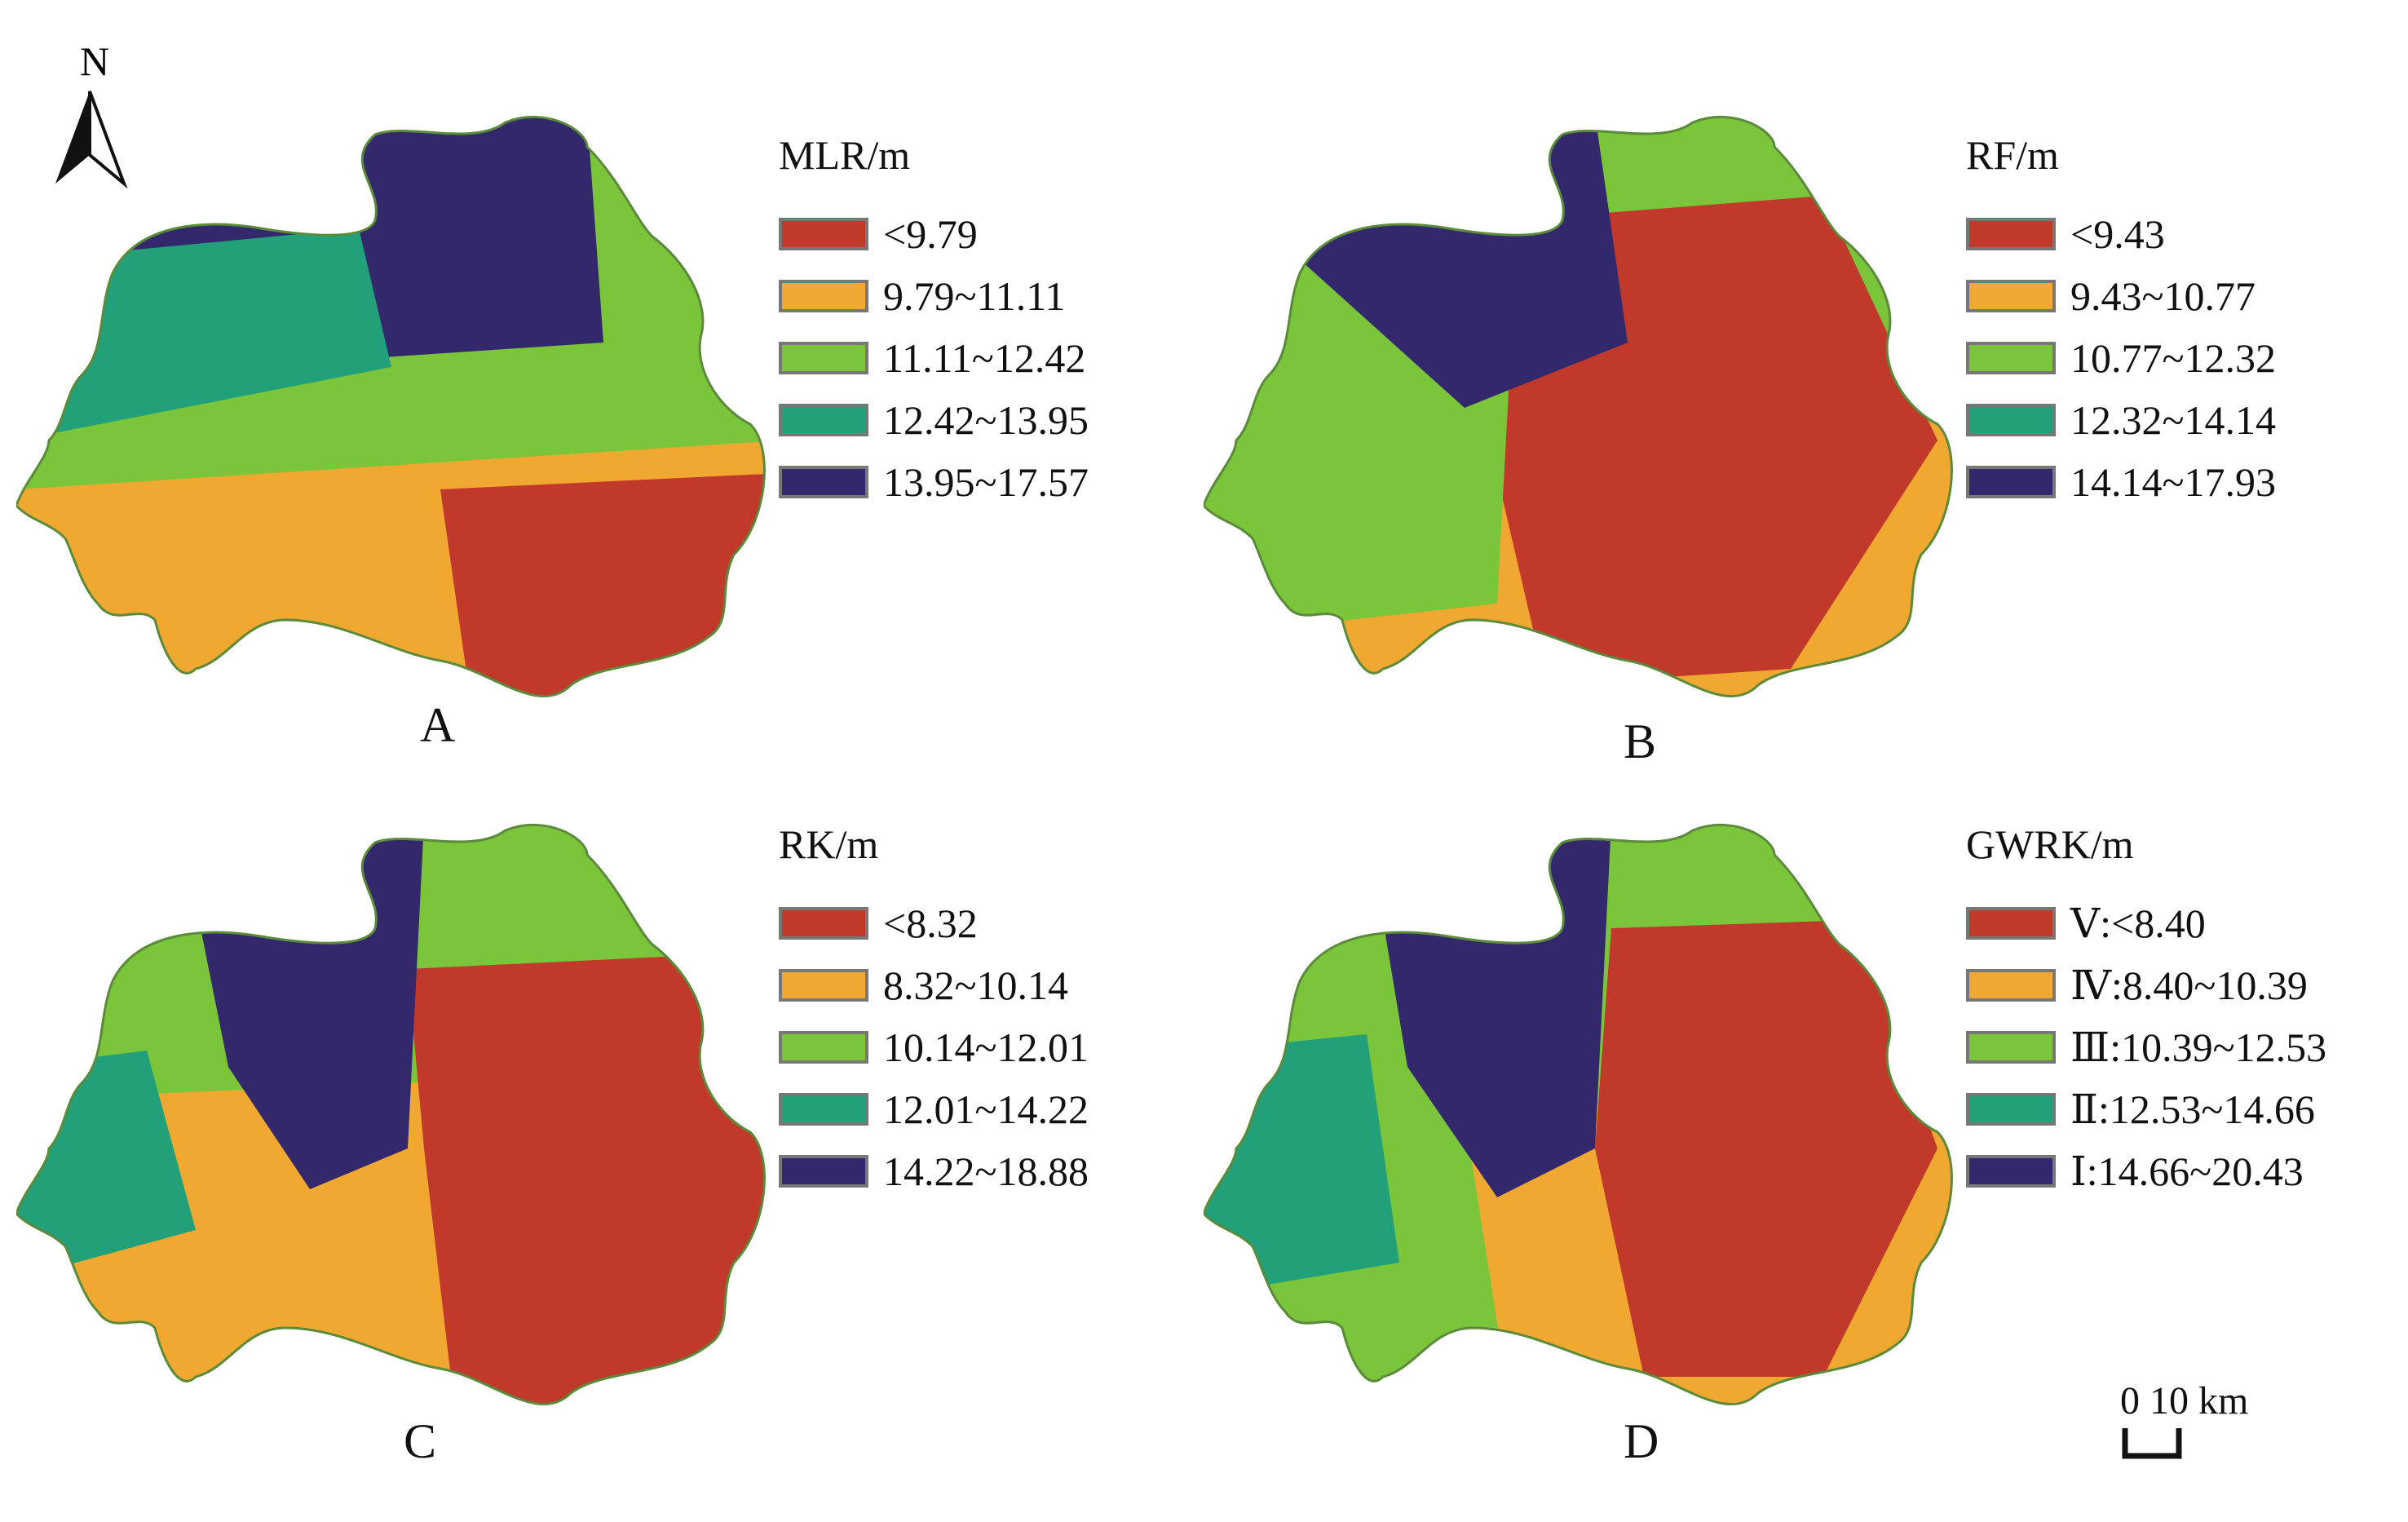  Describe the element at coordinates (2173, 482) in the screenshot. I see `legend-label: 14.14~17.93` at that location.